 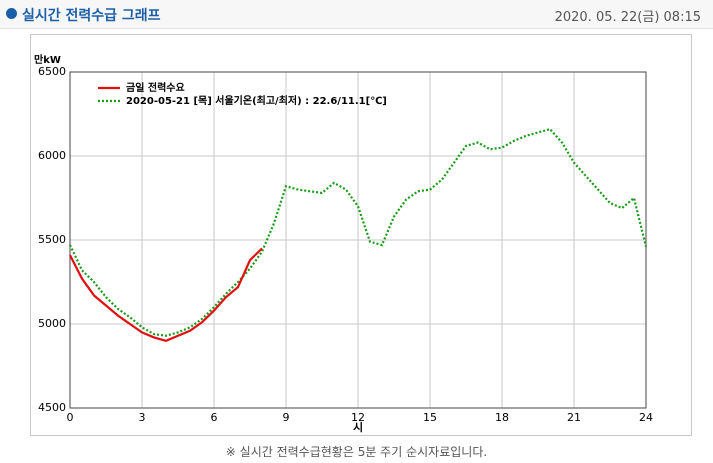 What do you see at coordinates (52, 155) in the screenshot?
I see `y-tick-label: 6000` at bounding box center [52, 155].